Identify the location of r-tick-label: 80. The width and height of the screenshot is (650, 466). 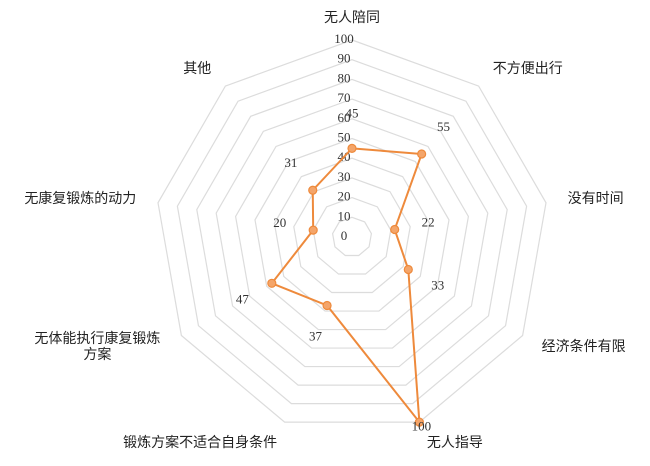
(344, 77).